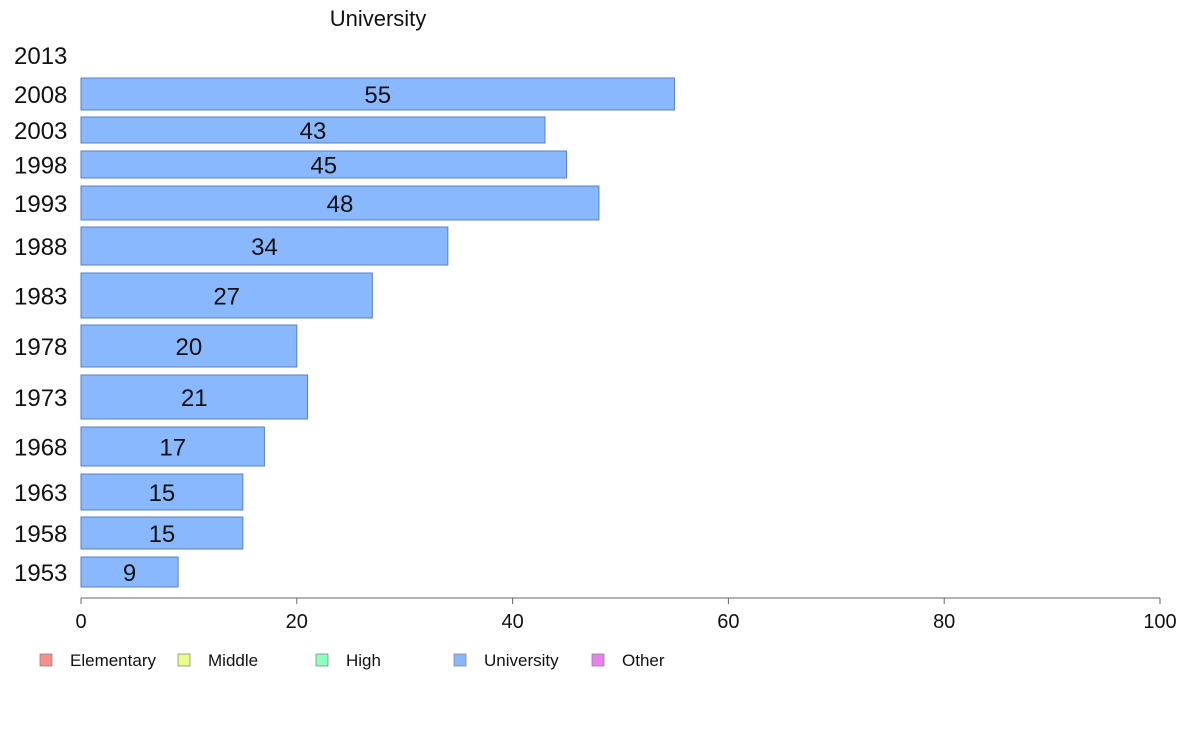 This screenshot has height=736, width=1188. I want to click on bar-value-label: 17, so click(172, 448).